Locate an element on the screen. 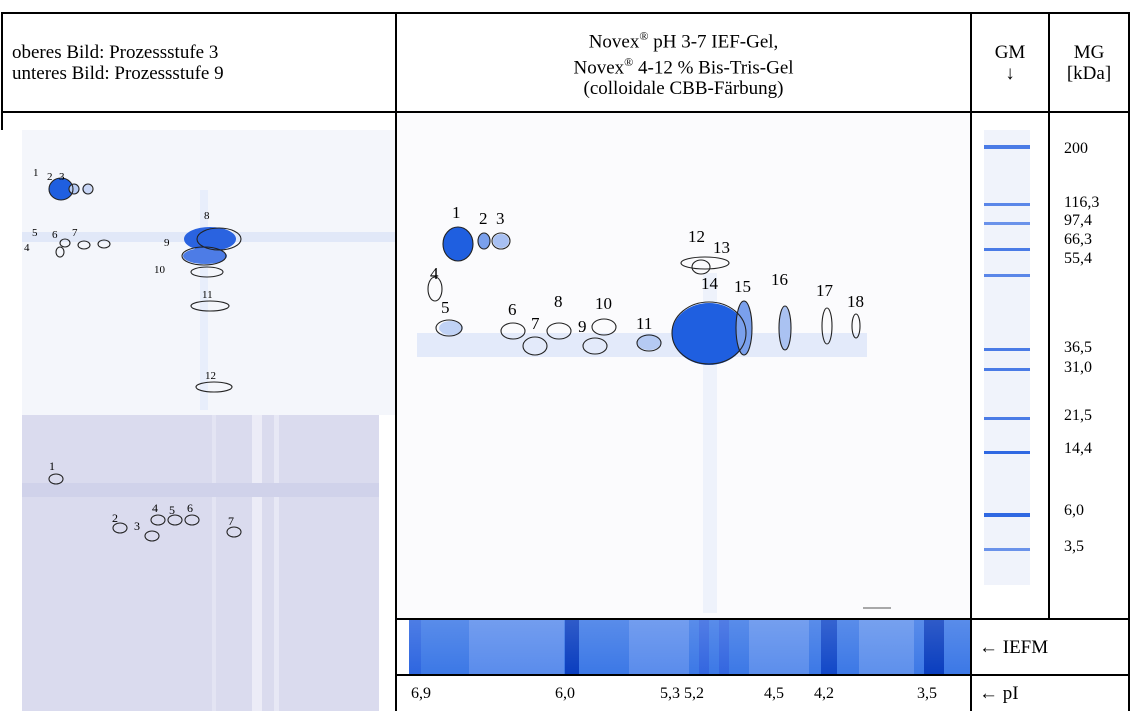  spot-label: 18 is located at coordinates (855, 301).